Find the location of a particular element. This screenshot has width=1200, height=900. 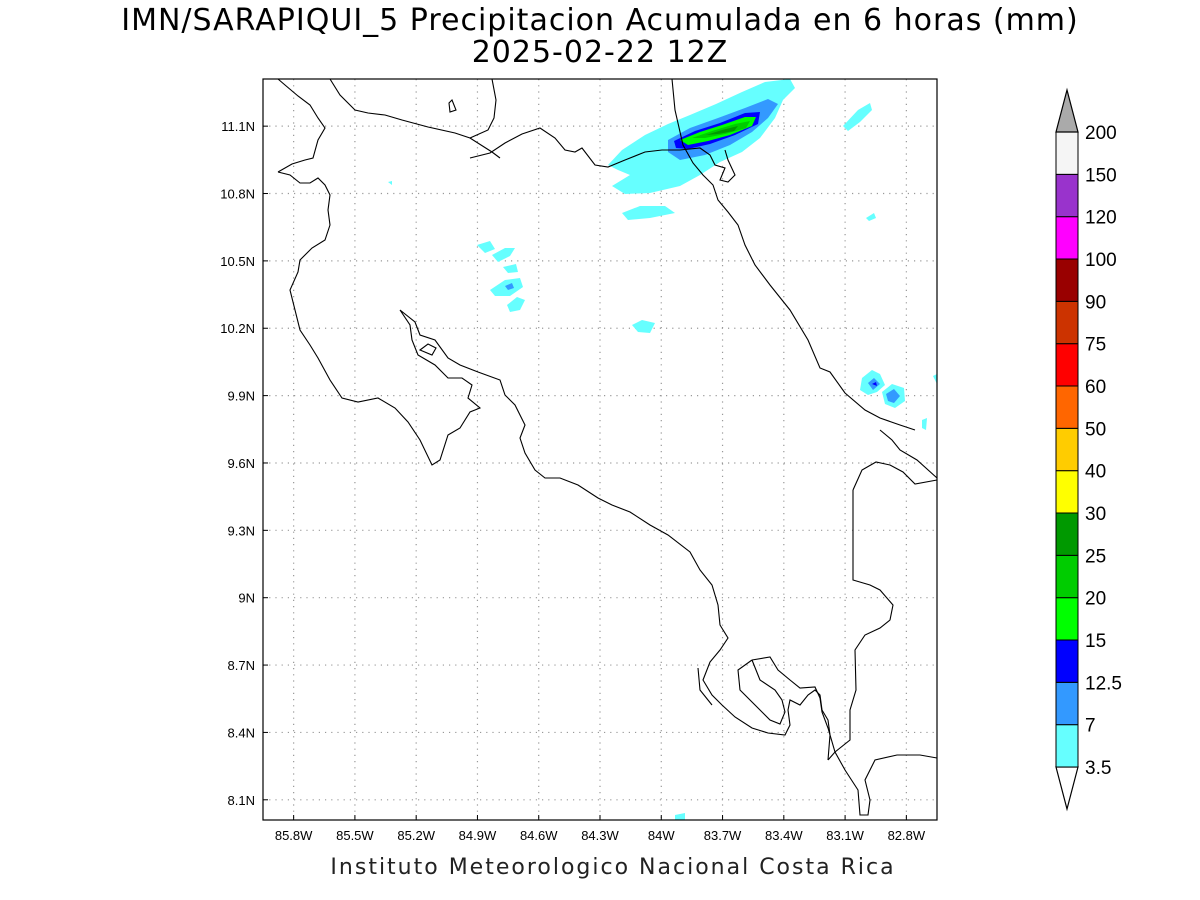

precip-blob-east-north is located at coordinates (857, 117).